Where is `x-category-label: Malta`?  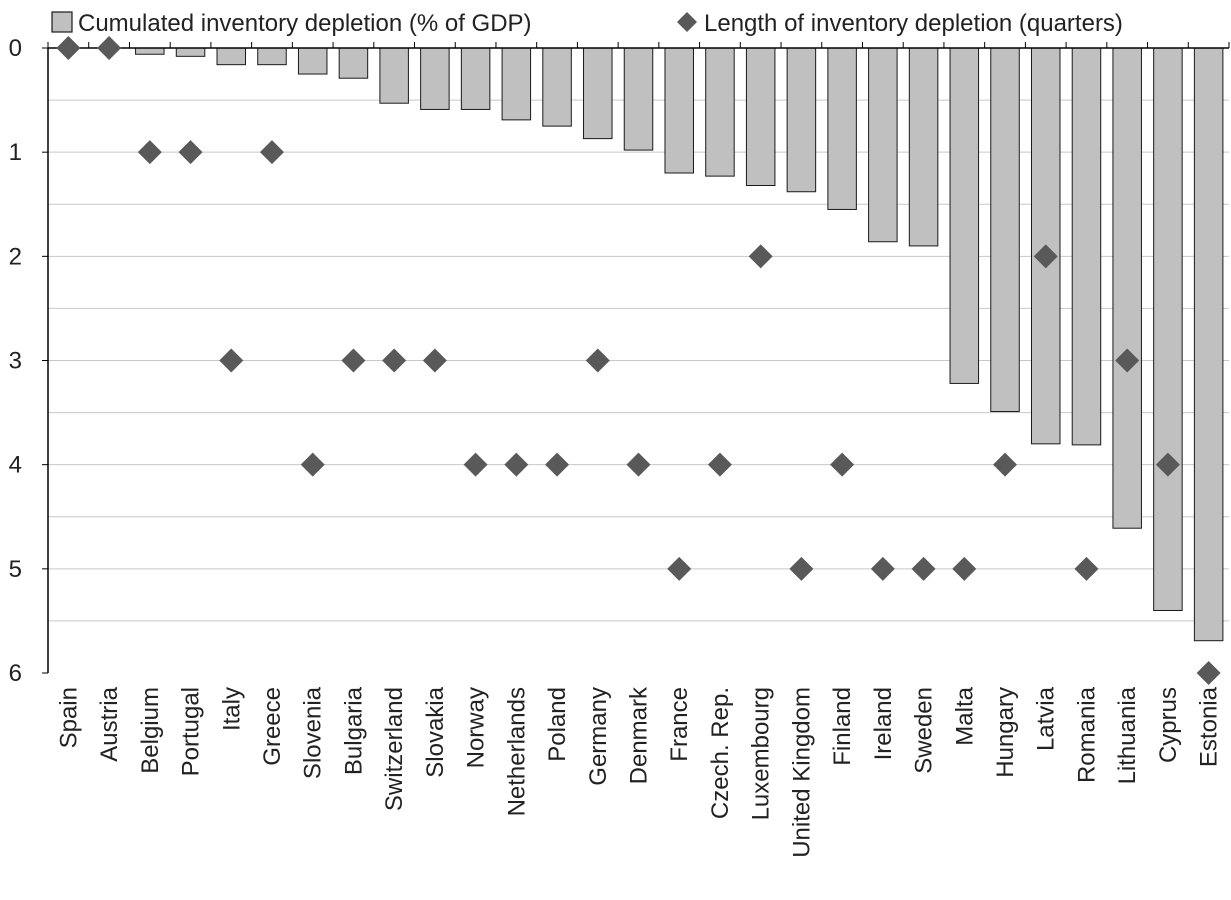
x-category-label: Malta is located at coordinates (964, 715).